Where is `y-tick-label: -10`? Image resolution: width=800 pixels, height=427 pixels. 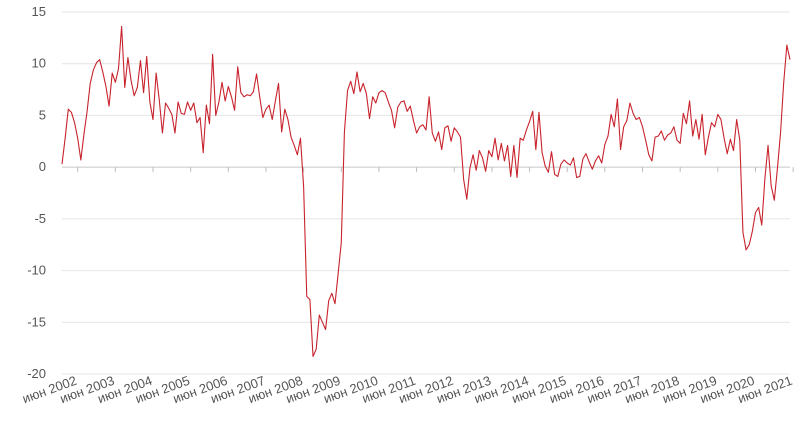
y-tick-label: -10 is located at coordinates (36, 270).